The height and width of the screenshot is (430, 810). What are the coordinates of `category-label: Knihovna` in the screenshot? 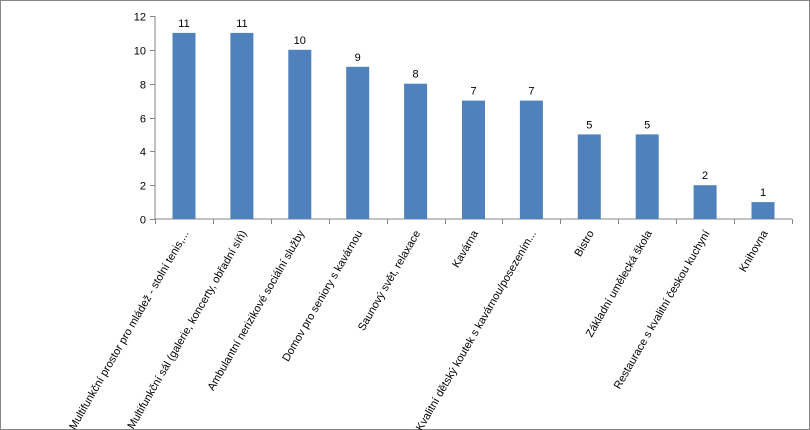 It's located at (754, 251).